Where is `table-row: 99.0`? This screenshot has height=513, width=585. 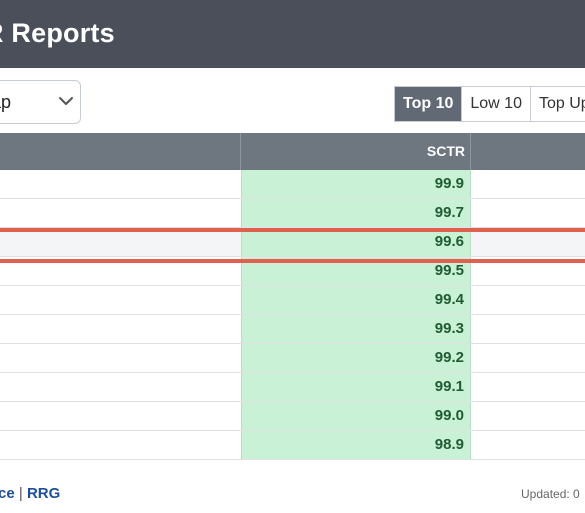 table-row: 99.0 is located at coordinates (292, 416).